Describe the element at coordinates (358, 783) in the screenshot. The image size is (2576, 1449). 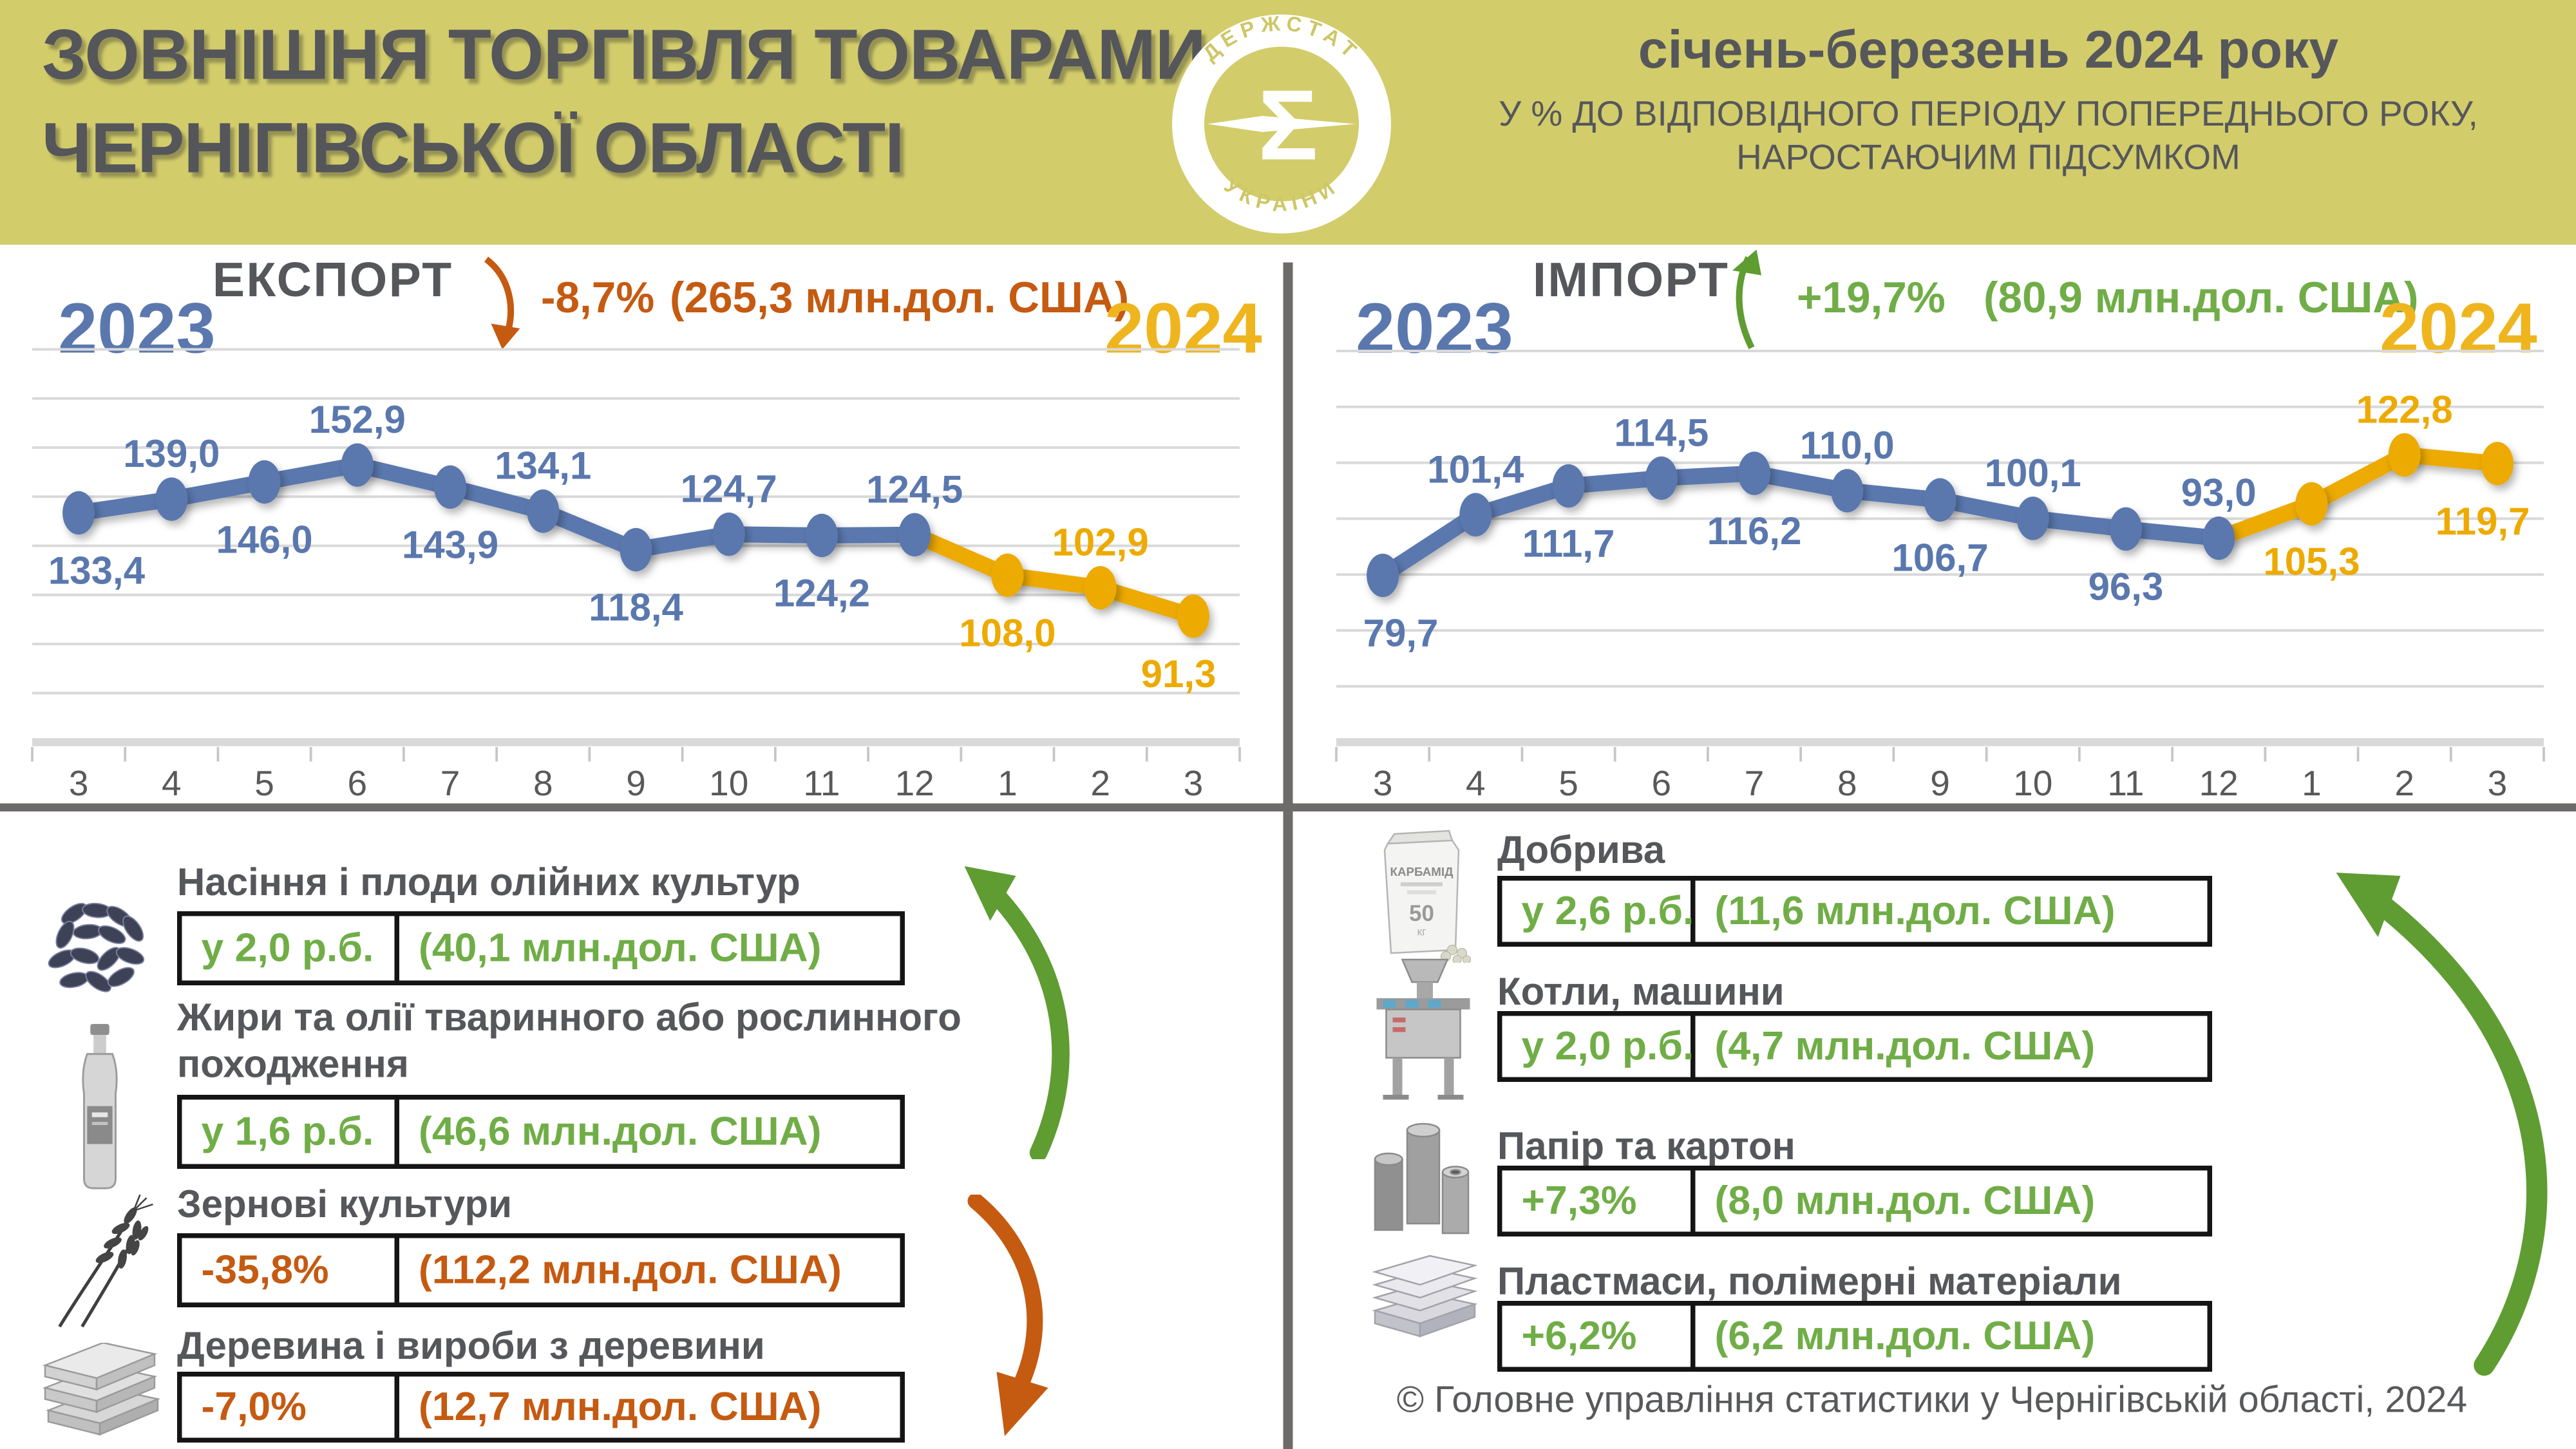
I see `month-tick-label: 6` at that location.